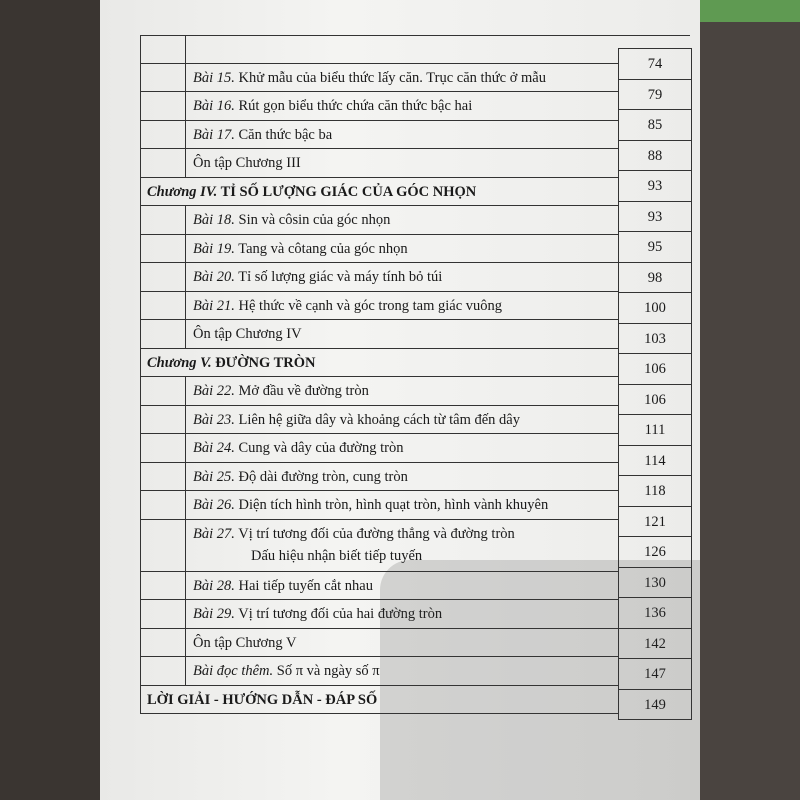 This screenshot has height=800, width=800. I want to click on lesson-number: Bài 21., so click(214, 305).